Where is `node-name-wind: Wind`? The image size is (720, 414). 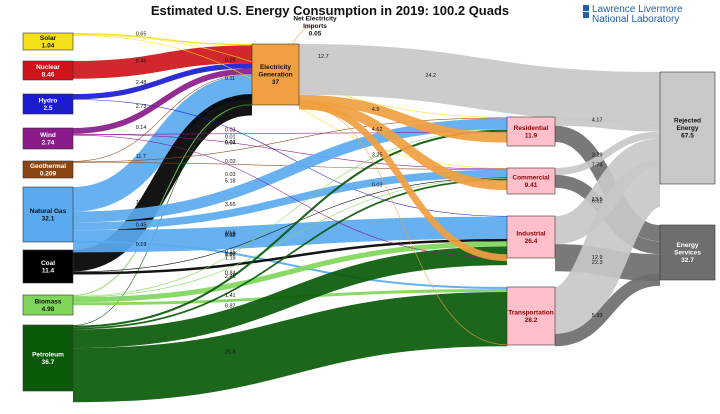 node-name-wind: Wind is located at coordinates (48, 135).